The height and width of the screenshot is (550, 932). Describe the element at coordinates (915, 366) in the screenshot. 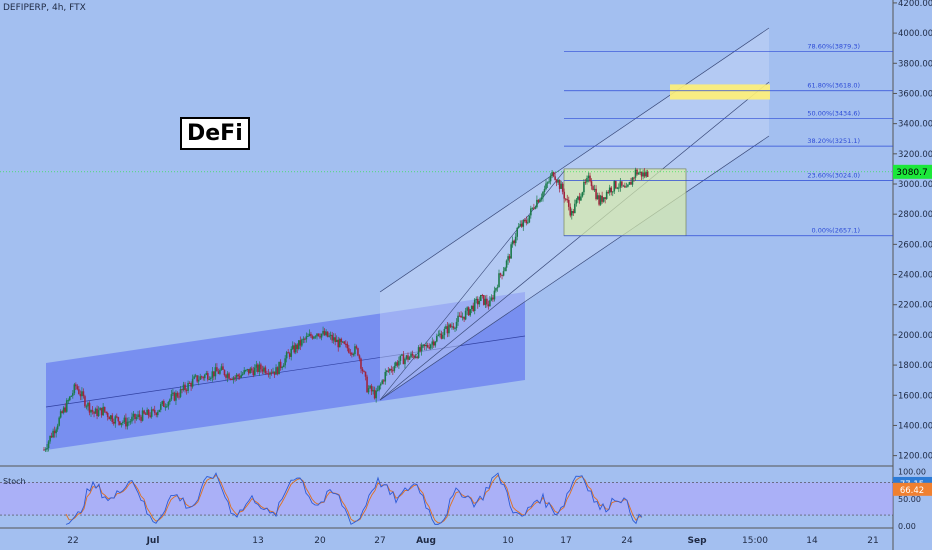

I see `price-tick-label: 1800.00` at that location.